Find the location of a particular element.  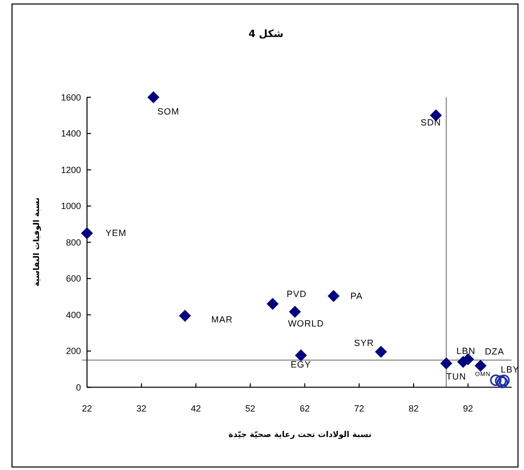

x-tick-label: 82 is located at coordinates (413, 408).